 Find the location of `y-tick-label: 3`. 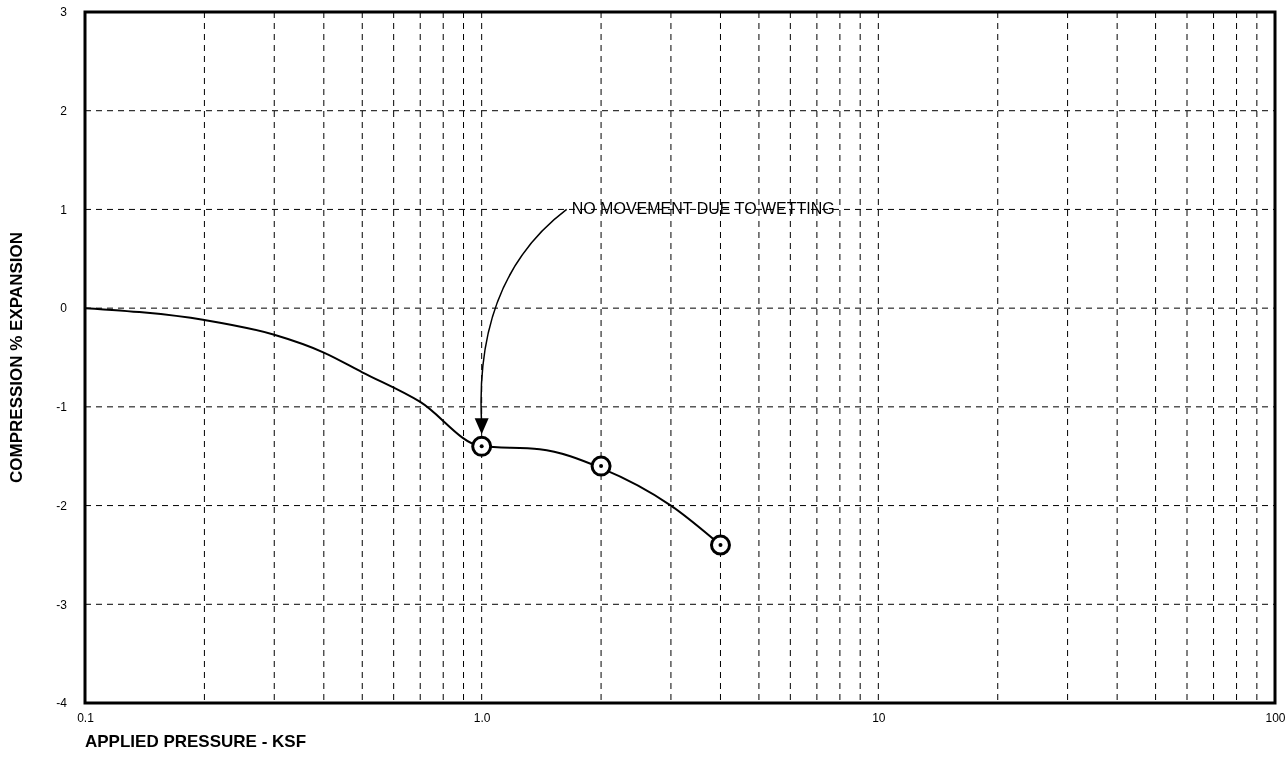

y-tick-label: 3 is located at coordinates (64, 12).